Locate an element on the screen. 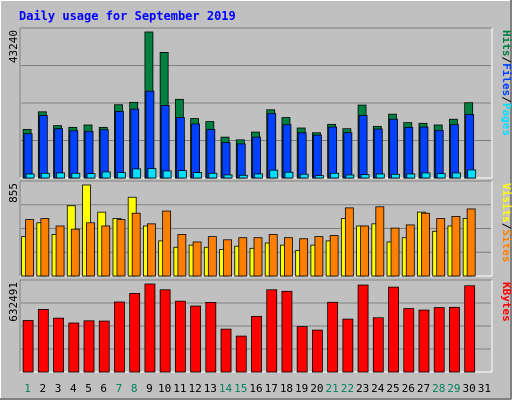 This screenshot has width=512, height=400. legend-visits: Visits is located at coordinates (506, 203).